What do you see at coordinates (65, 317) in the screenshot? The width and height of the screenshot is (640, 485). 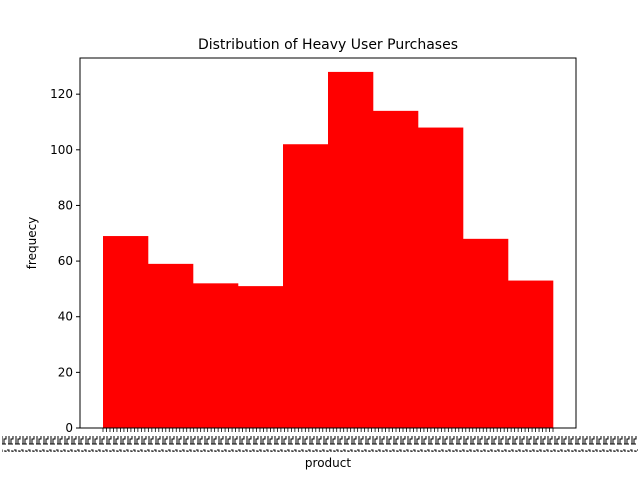 I see `y-tick-label: 40` at bounding box center [65, 317].